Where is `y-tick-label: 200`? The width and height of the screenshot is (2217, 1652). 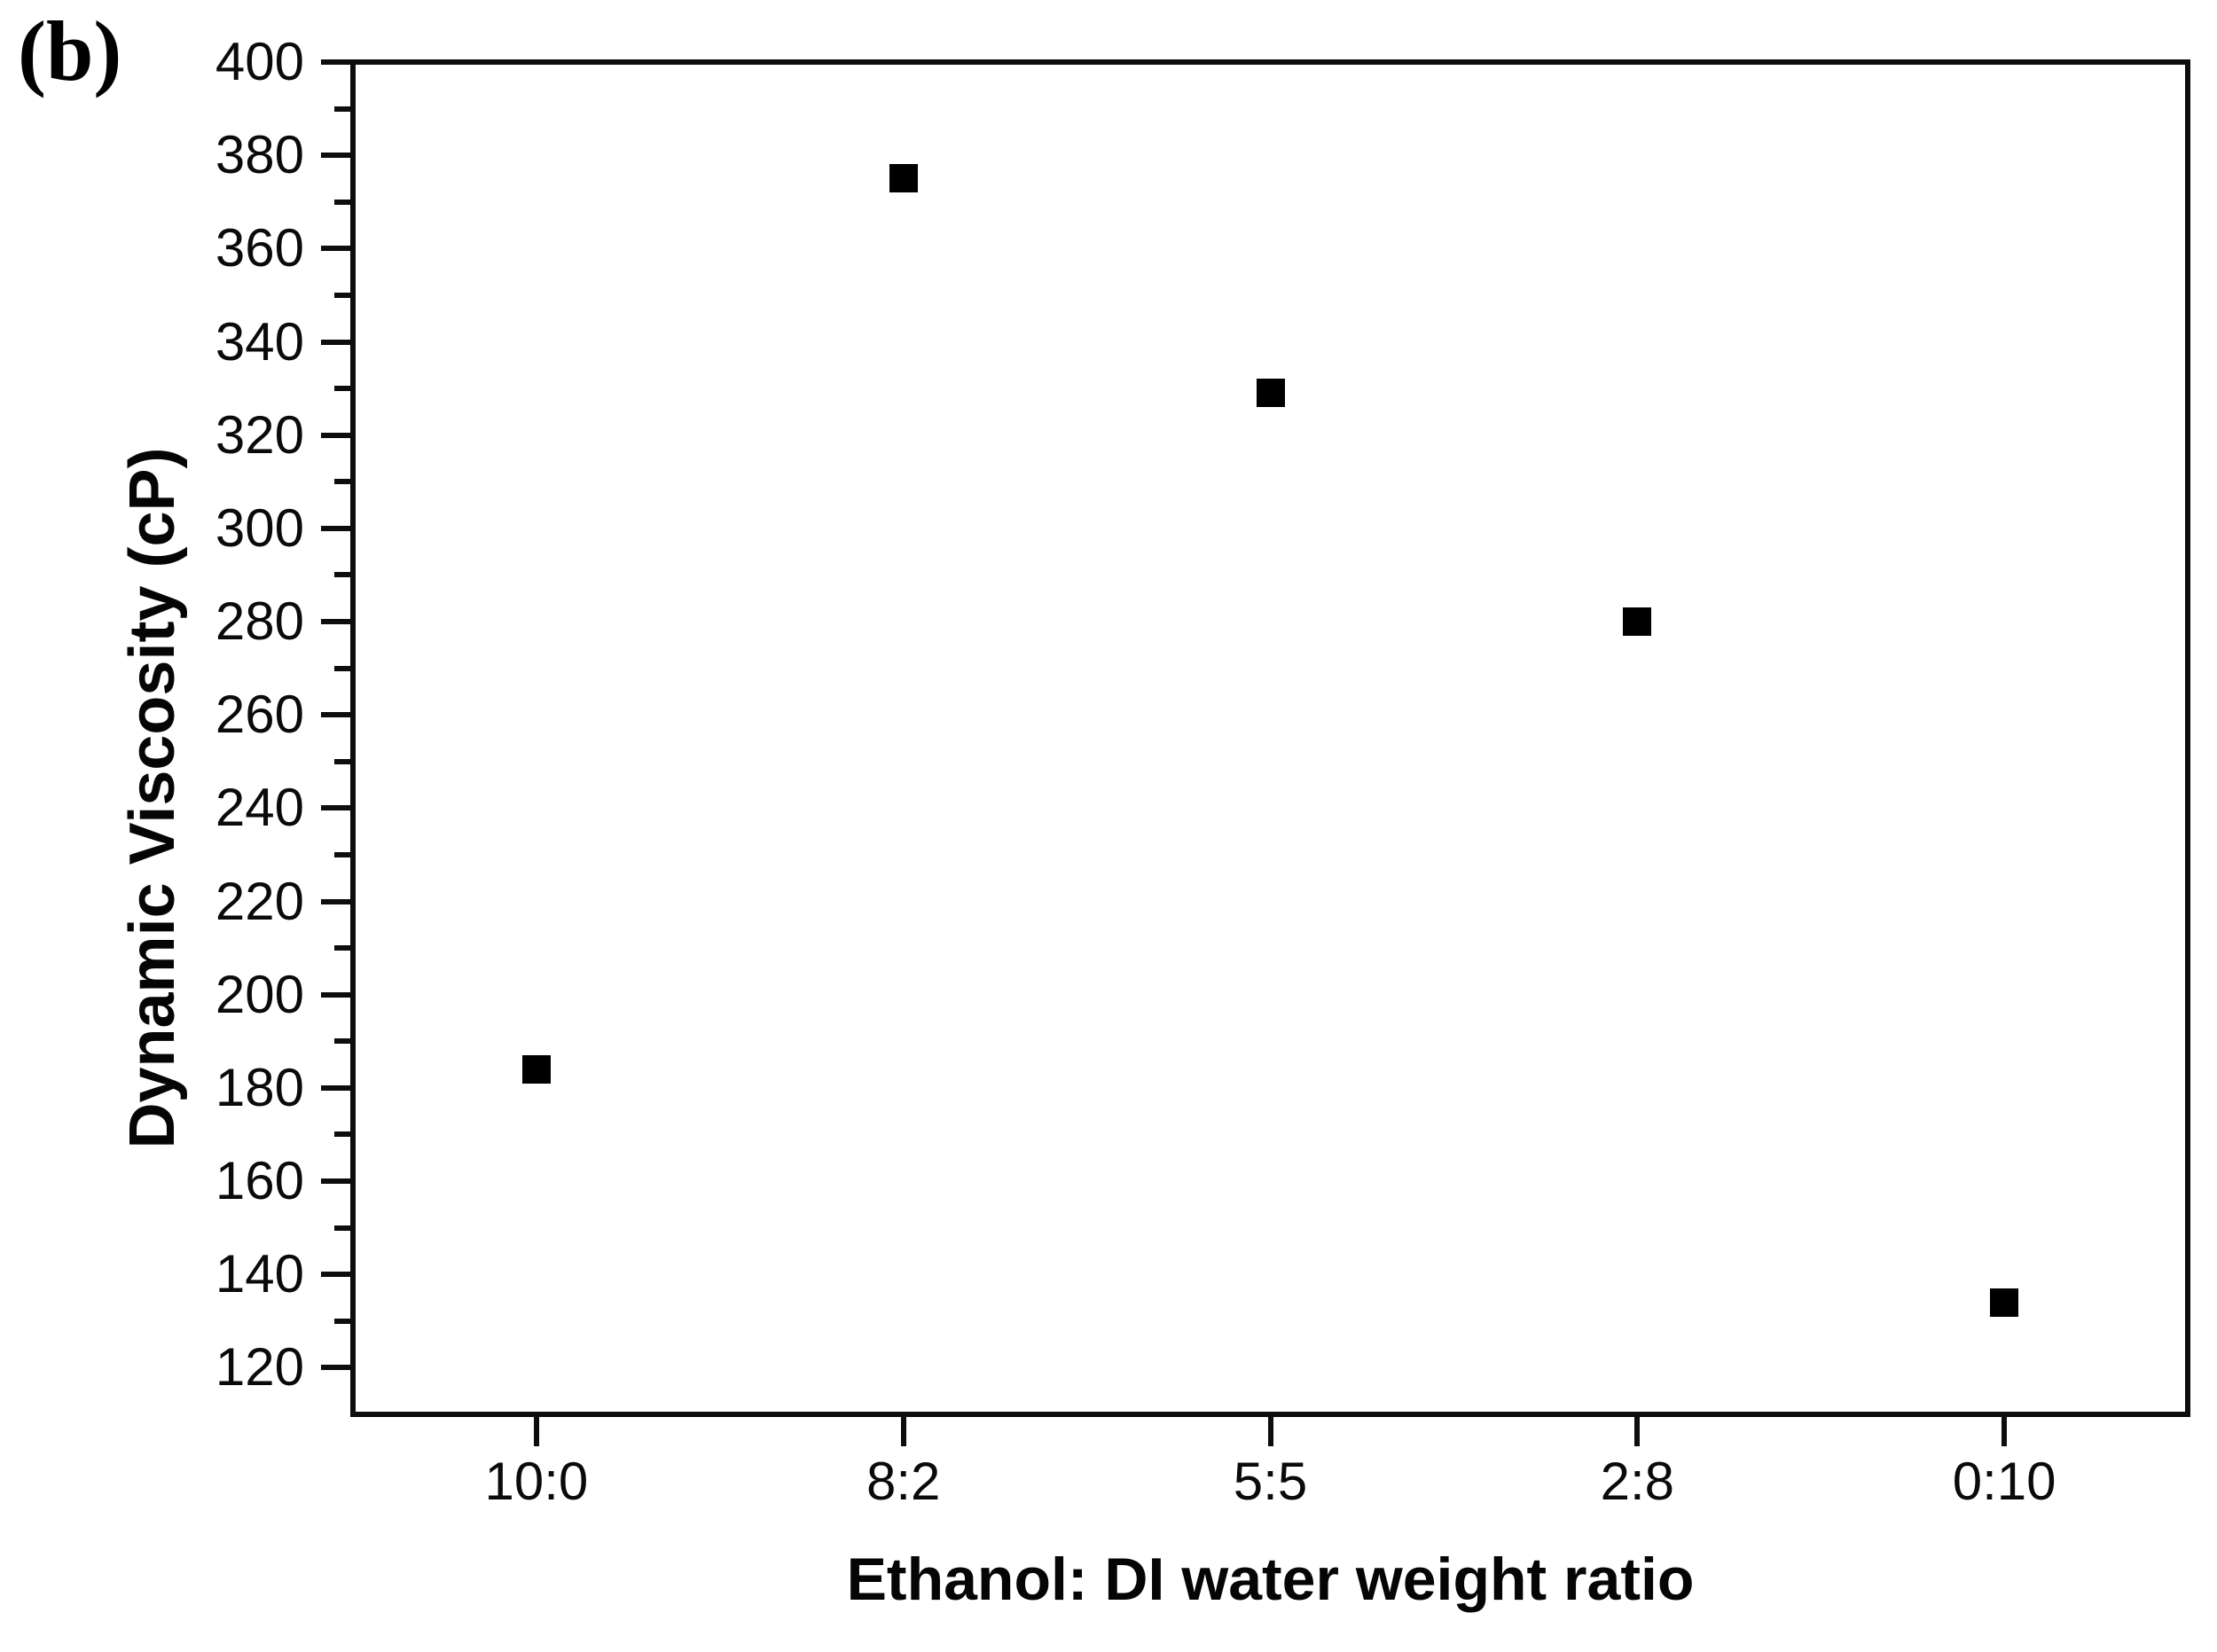
y-tick-label: 200 is located at coordinates (259, 994).